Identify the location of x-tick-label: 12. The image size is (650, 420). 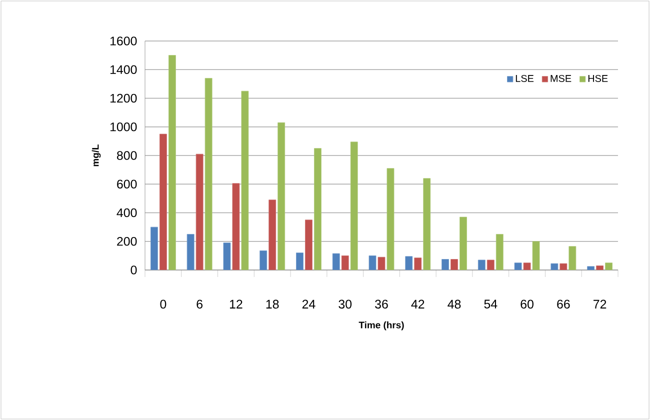
(236, 304).